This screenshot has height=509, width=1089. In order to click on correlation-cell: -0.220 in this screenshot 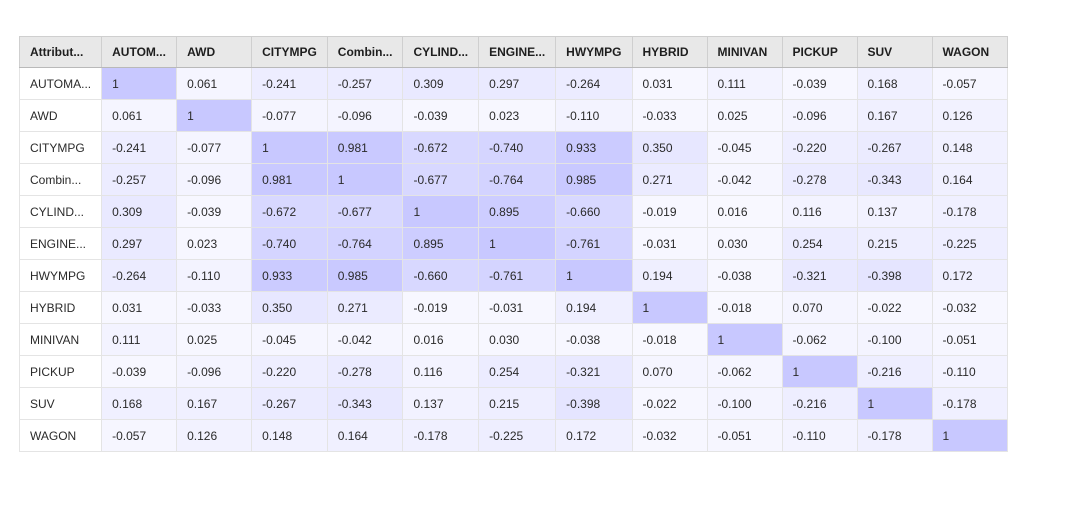, I will do `click(289, 371)`.